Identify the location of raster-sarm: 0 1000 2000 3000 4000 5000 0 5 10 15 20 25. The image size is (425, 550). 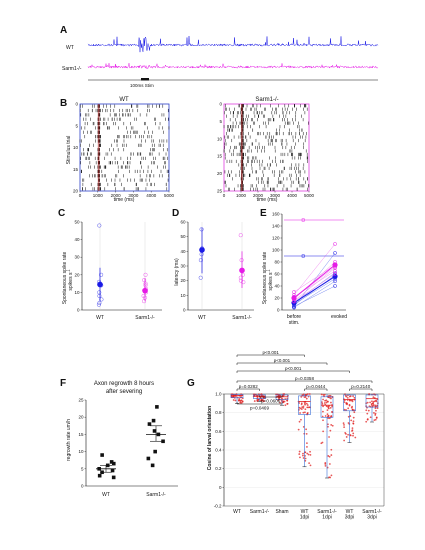
(266, 150).